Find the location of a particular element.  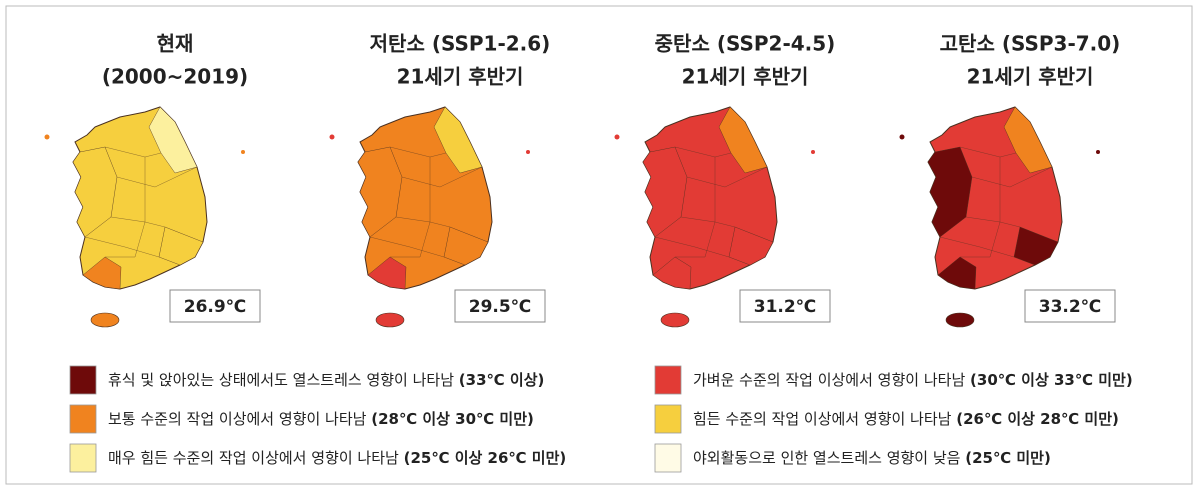

legend-label: 힘든 수준의 작업 이상에서 영향이 나타남 (26℃ 이상 28℃ 미만) is located at coordinates (906, 419).